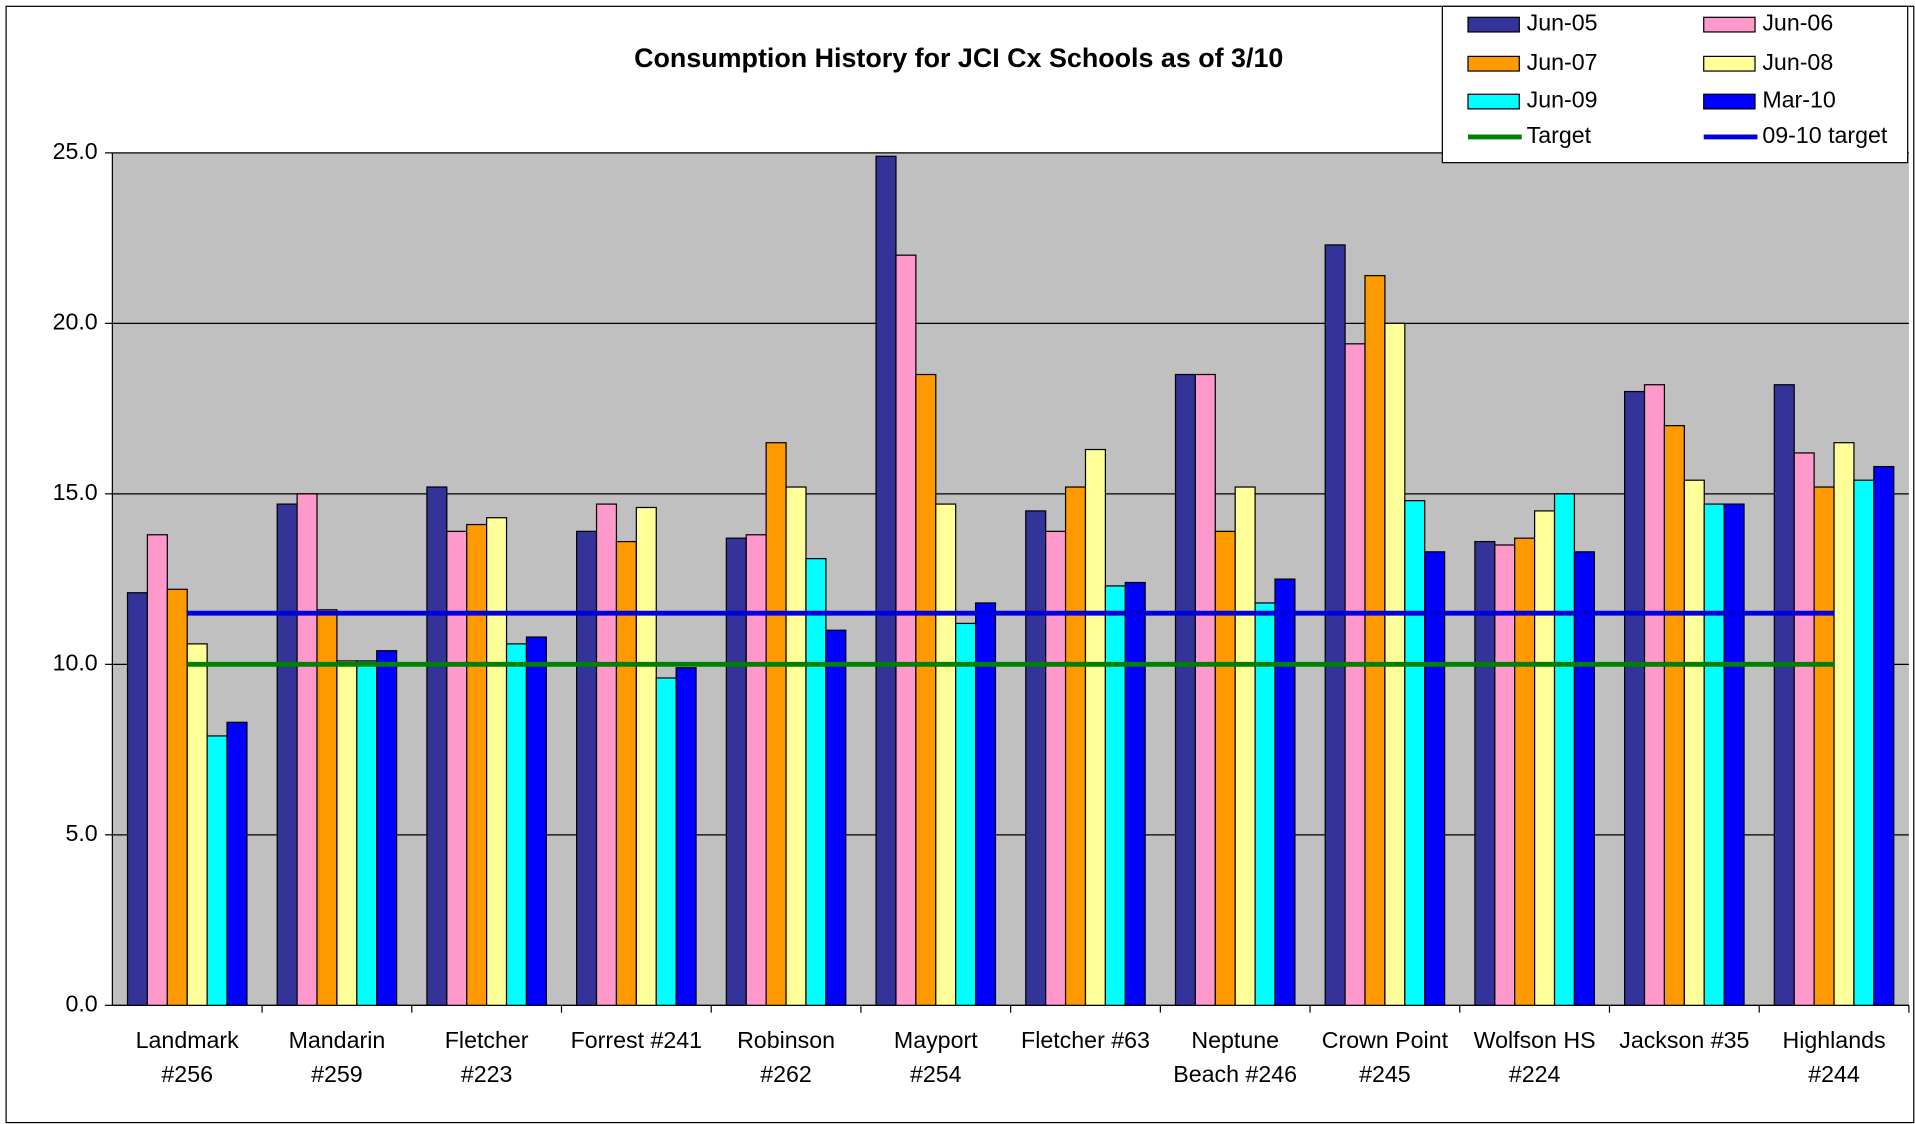  I want to click on x-tick-label: Robinson #262, so click(786, 1057).